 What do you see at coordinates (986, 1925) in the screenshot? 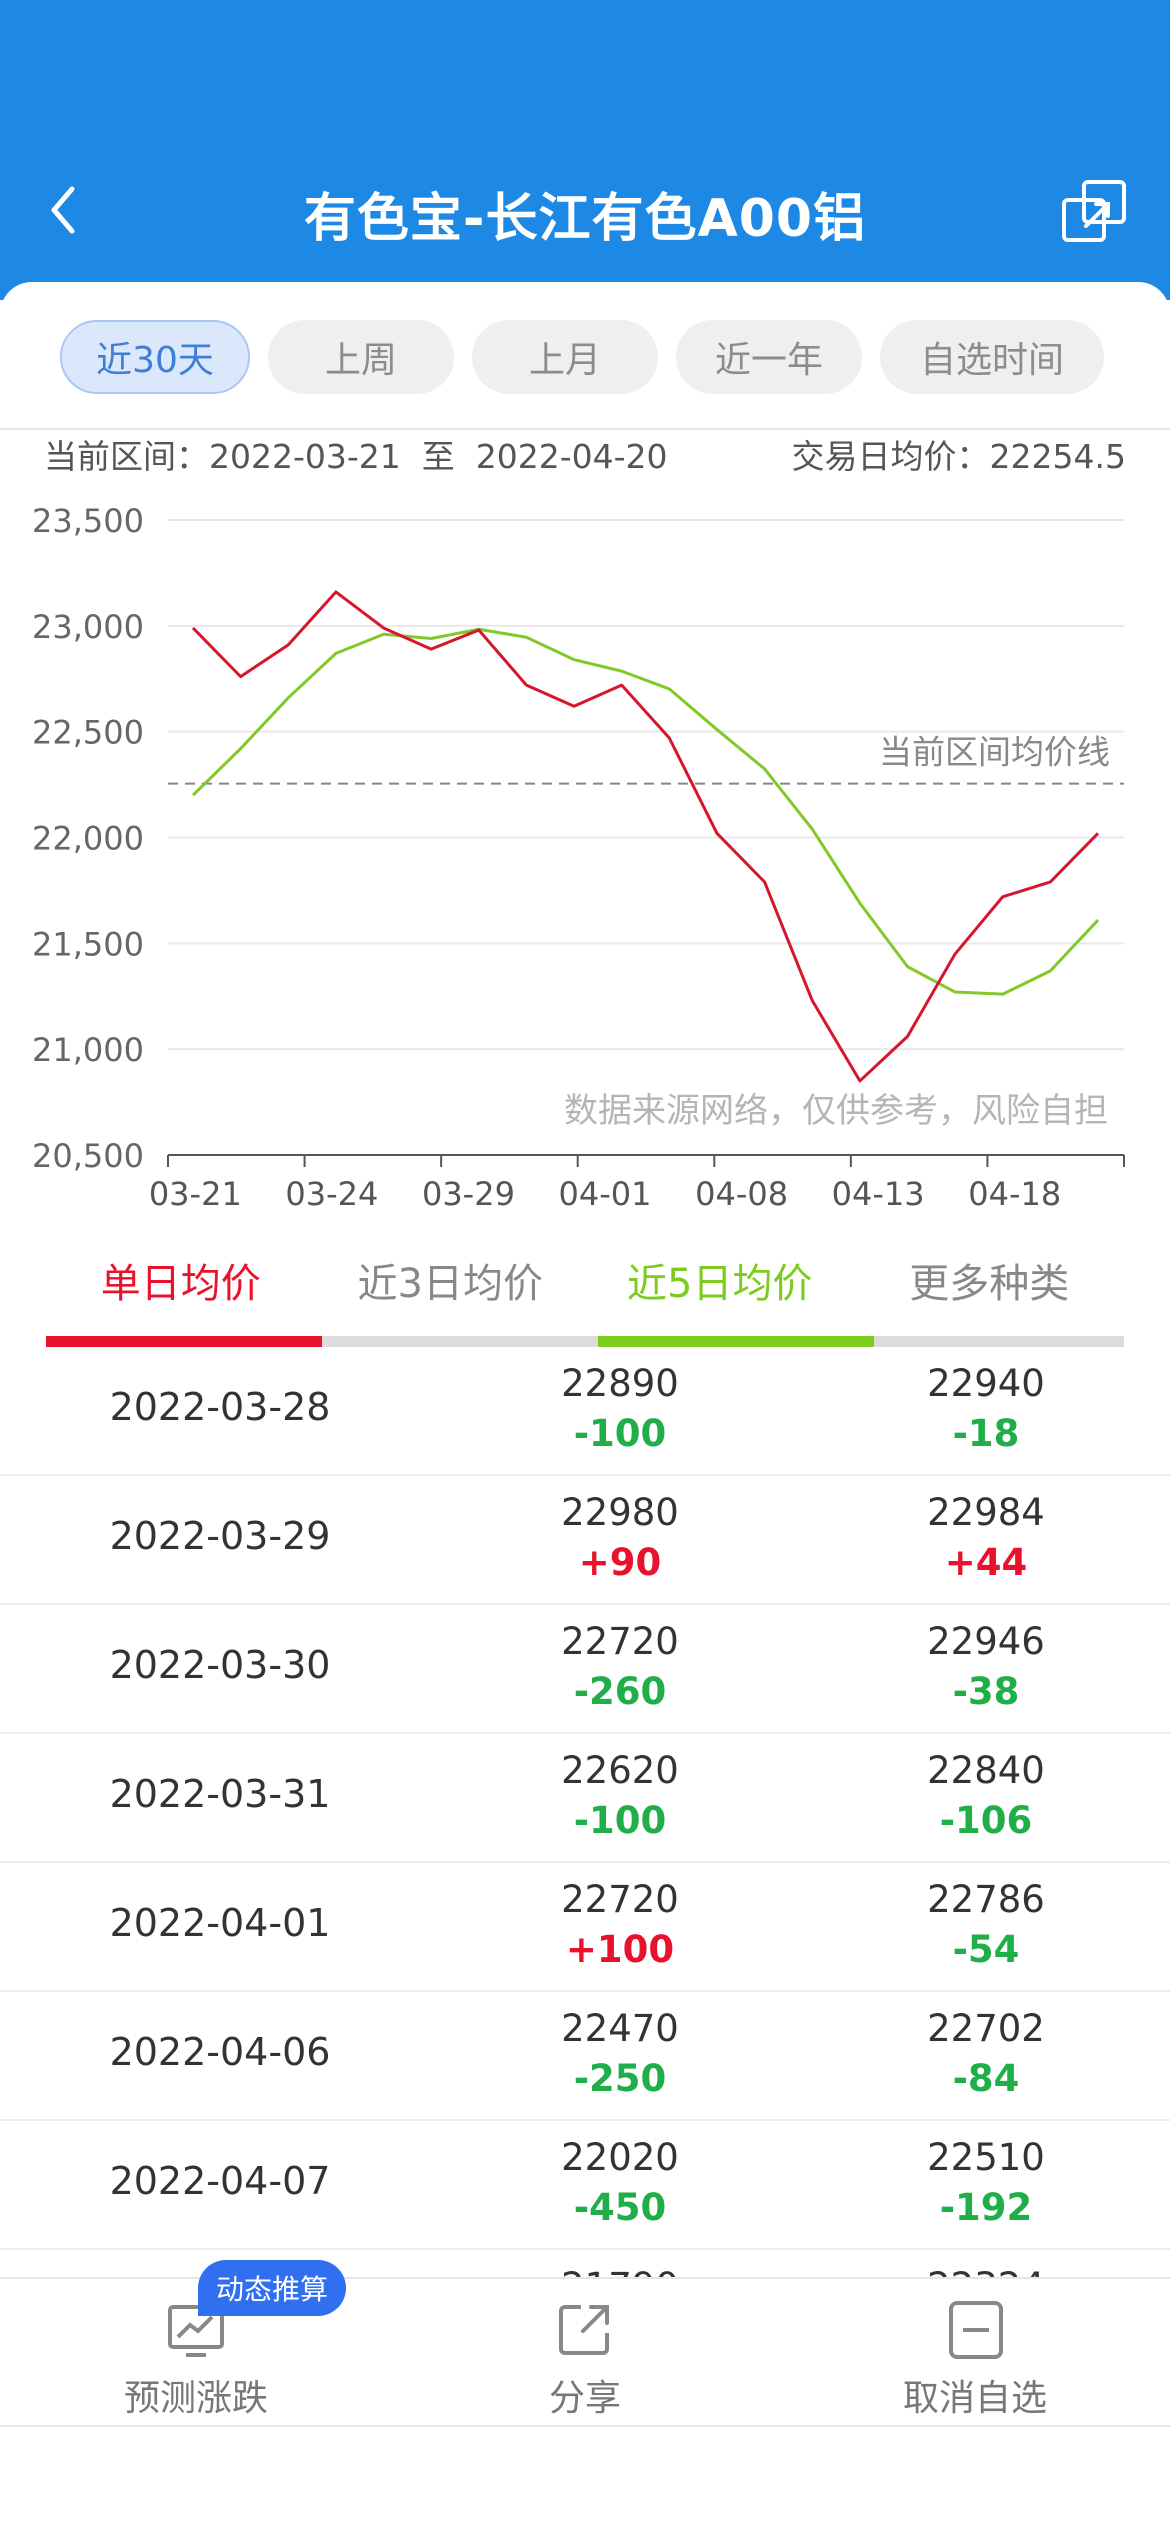
I see `row-5day-avg: 22786 -54` at bounding box center [986, 1925].